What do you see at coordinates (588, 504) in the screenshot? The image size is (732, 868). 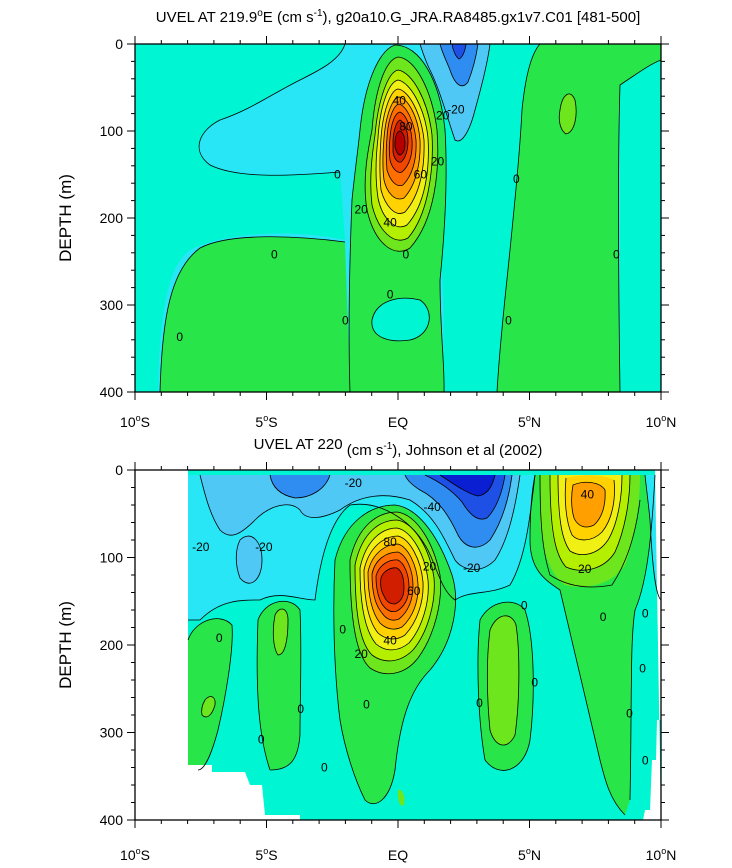 I see `fill-level-pos60-region` at bounding box center [588, 504].